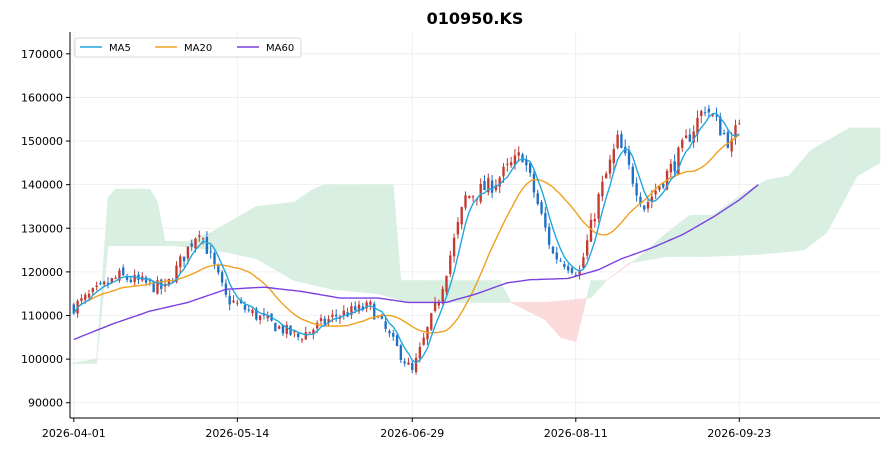 Image resolution: width=891 pixels, height=451 pixels. What do you see at coordinates (74, 433) in the screenshot?
I see `x-tick-label: 2026-04-01` at bounding box center [74, 433].